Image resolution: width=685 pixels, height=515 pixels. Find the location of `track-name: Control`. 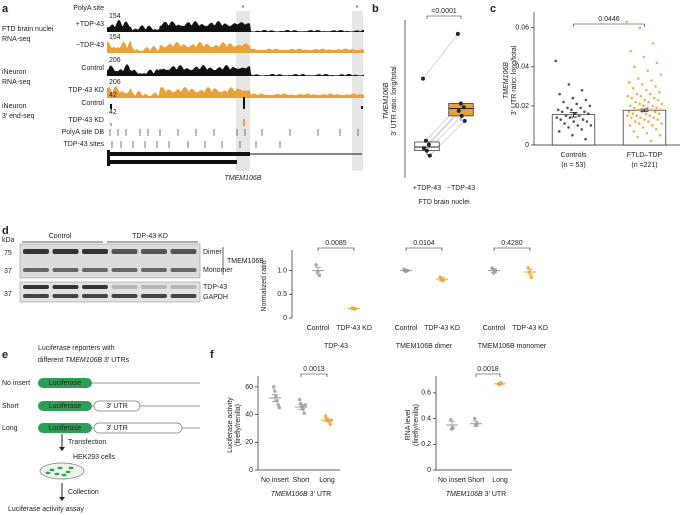

track-name: Control is located at coordinates (92, 68).